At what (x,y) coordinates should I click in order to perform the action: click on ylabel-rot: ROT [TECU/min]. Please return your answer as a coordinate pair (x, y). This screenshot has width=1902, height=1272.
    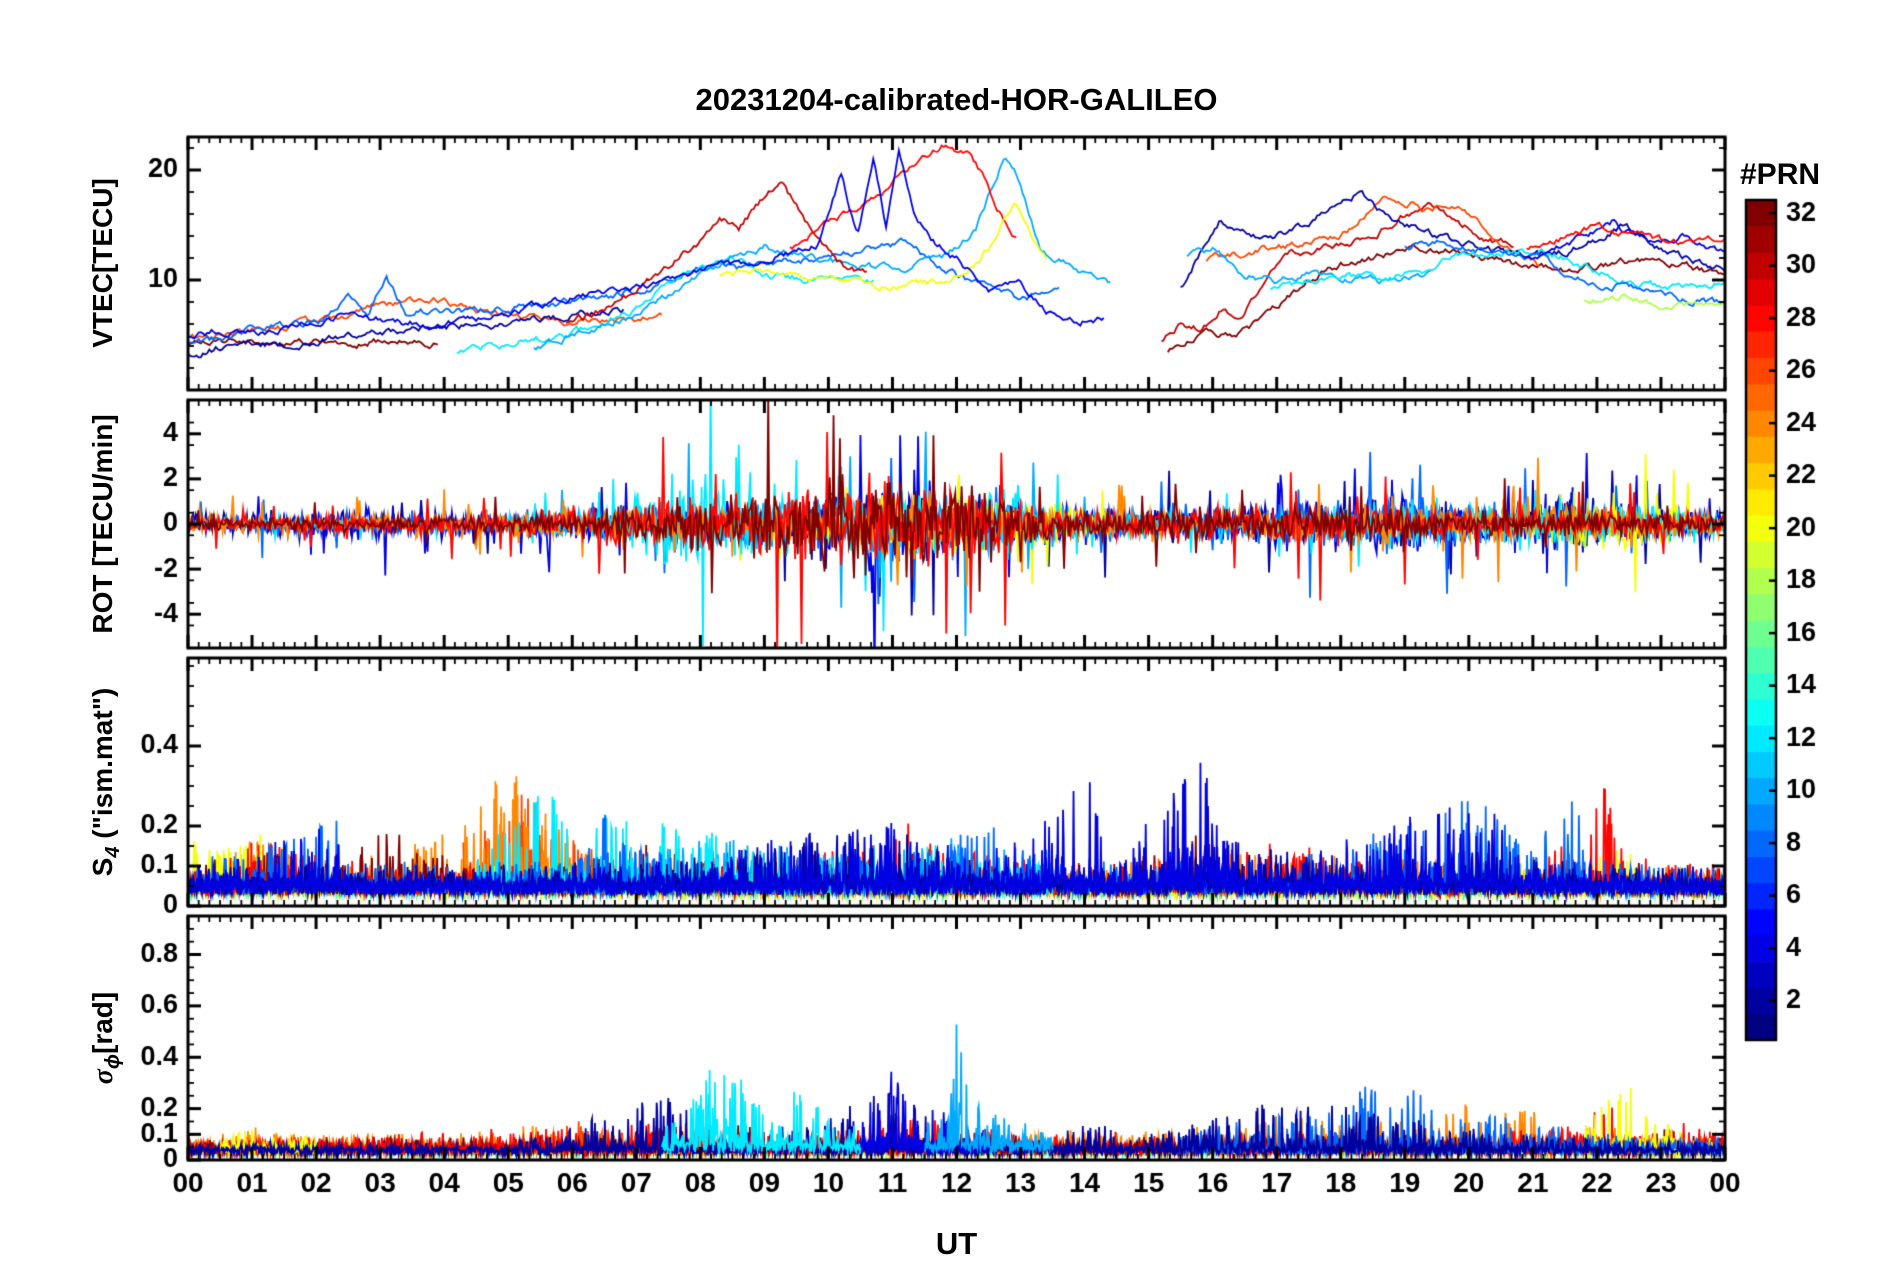
    Looking at the image, I should click on (106, 523).